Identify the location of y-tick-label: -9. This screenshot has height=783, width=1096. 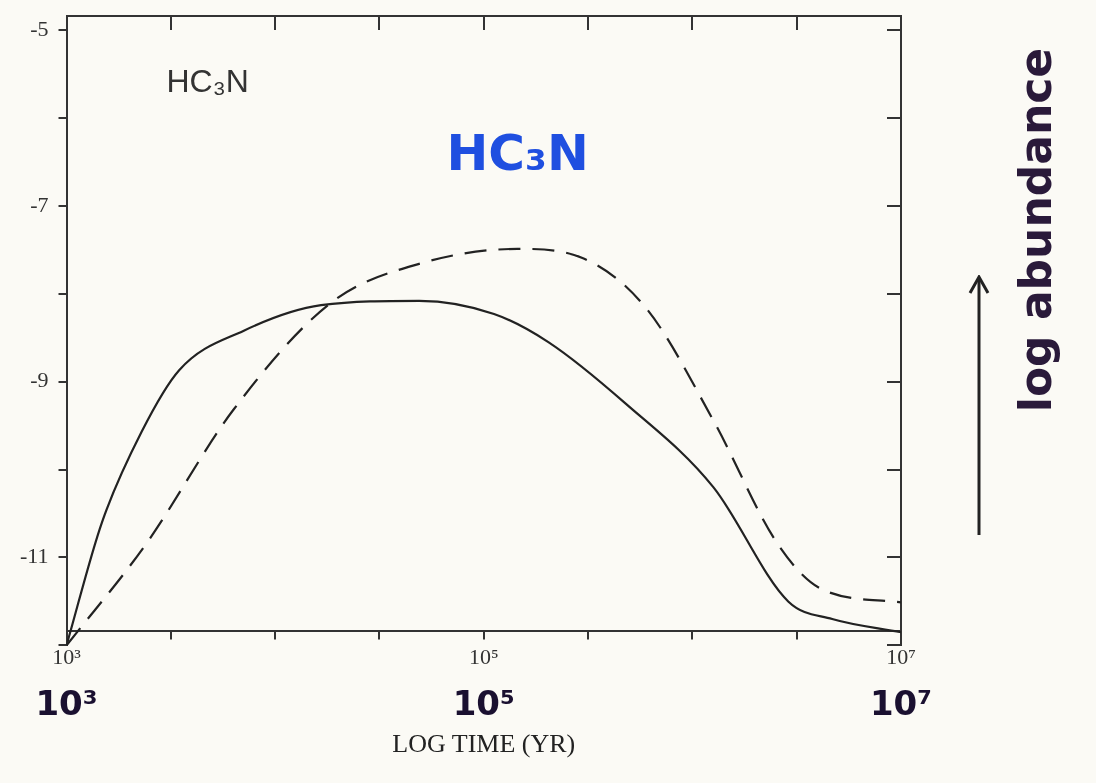
(39, 380).